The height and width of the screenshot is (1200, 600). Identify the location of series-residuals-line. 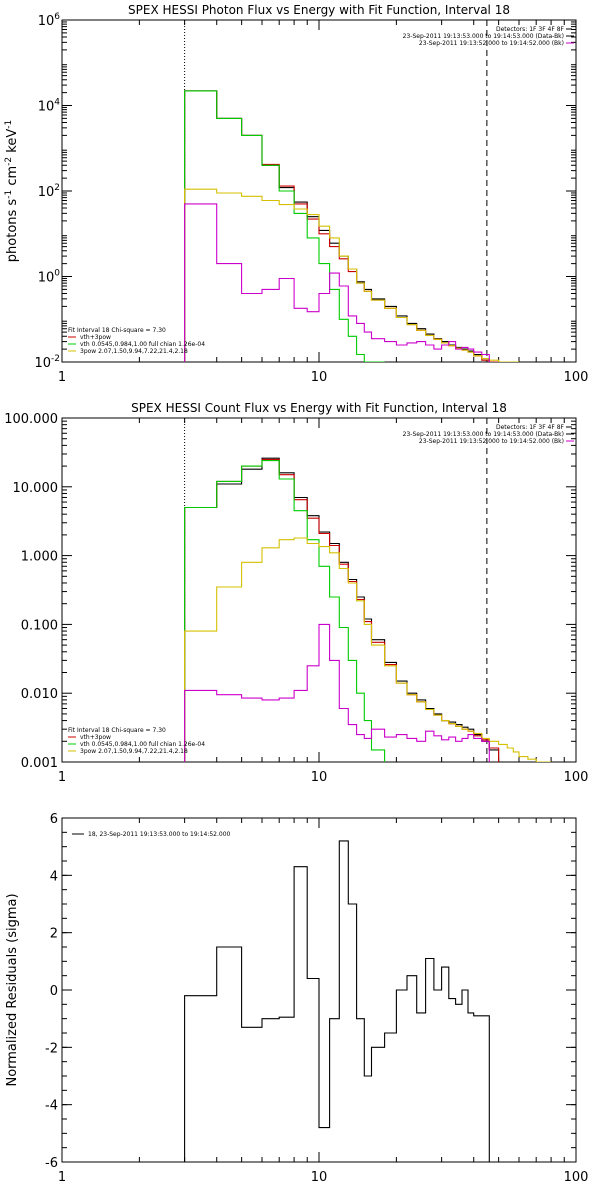
(337, 1001).